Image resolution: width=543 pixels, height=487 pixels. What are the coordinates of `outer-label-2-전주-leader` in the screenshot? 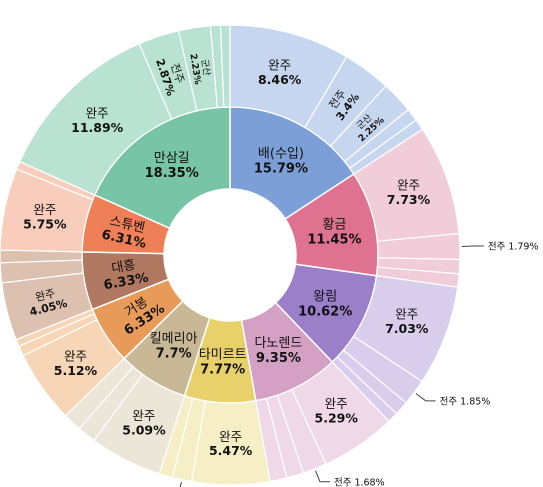 It's located at (425, 397).